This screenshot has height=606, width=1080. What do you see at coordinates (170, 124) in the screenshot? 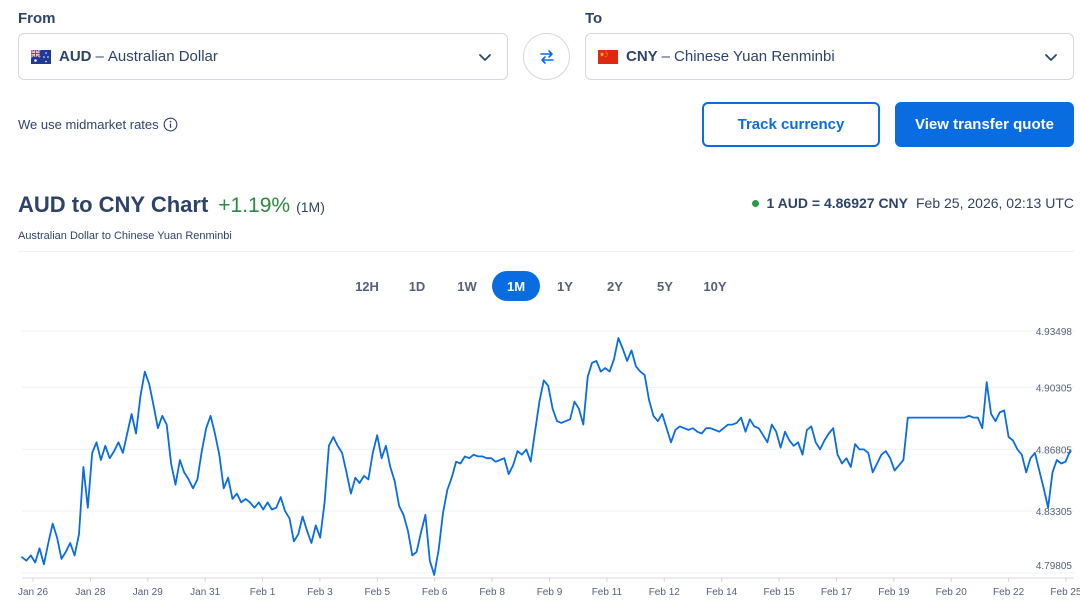
I see `info-icon` at bounding box center [170, 124].